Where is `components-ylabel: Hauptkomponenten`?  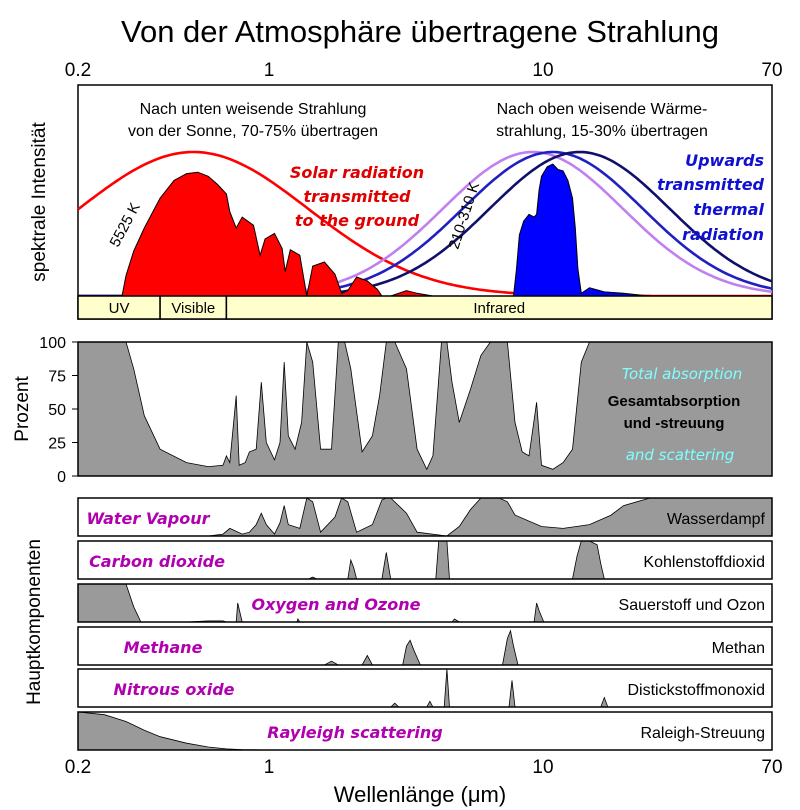
components-ylabel: Hauptkomponenten is located at coordinates (34, 622).